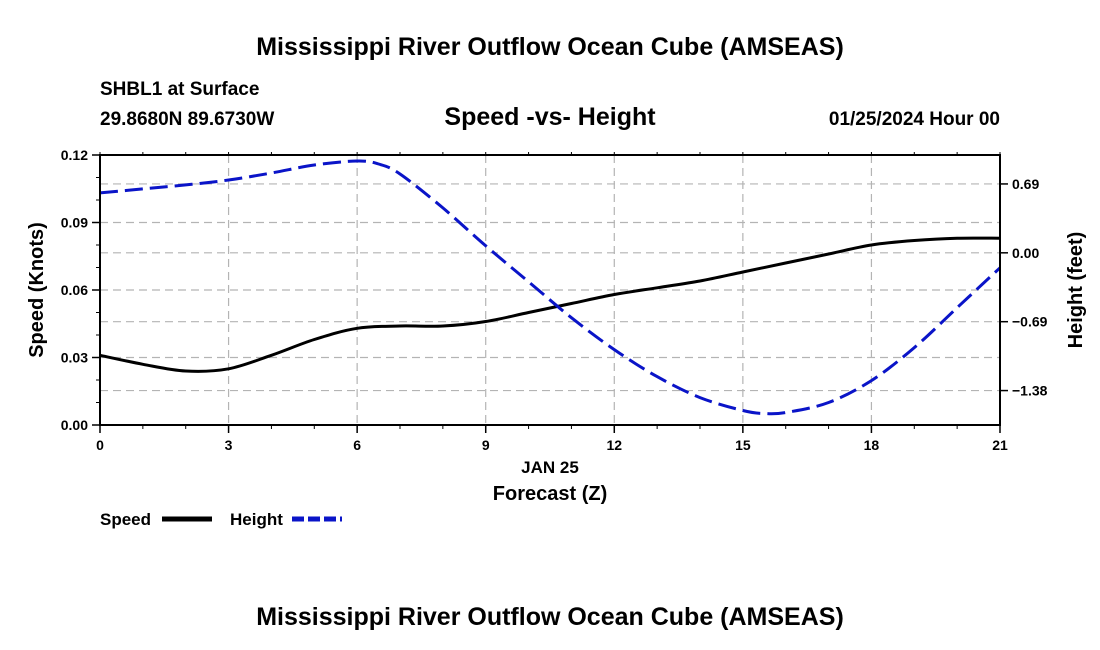  Describe the element at coordinates (614, 445) in the screenshot. I see `x-tick-label-12: 12` at that location.